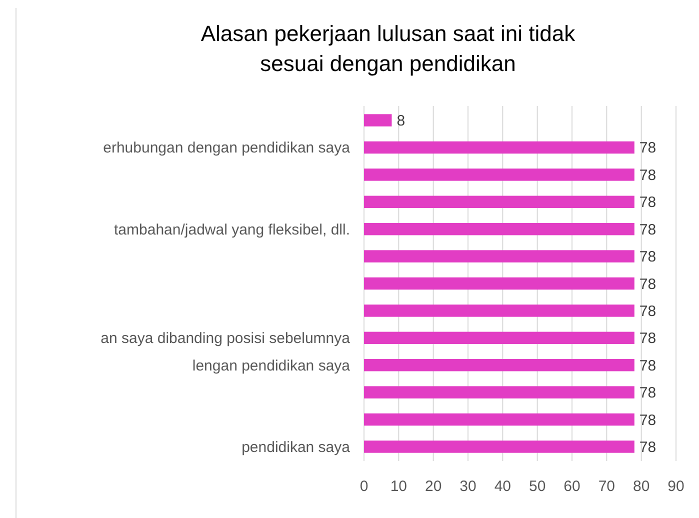  I want to click on x-tick-label: 40, so click(503, 486).